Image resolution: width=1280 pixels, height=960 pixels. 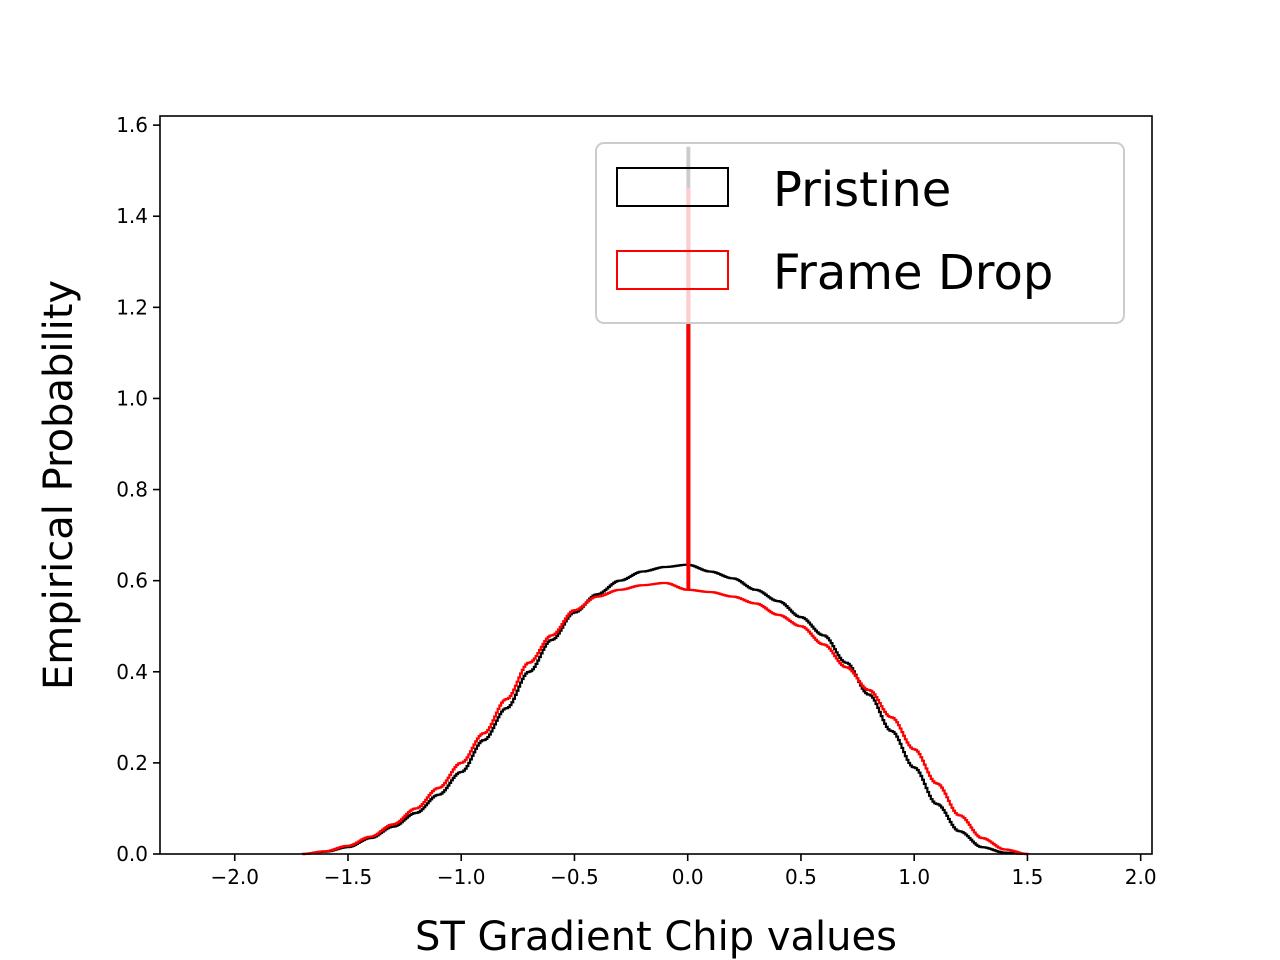 I want to click on legend-label-frame-drop: Frame Drop, so click(x=913, y=273).